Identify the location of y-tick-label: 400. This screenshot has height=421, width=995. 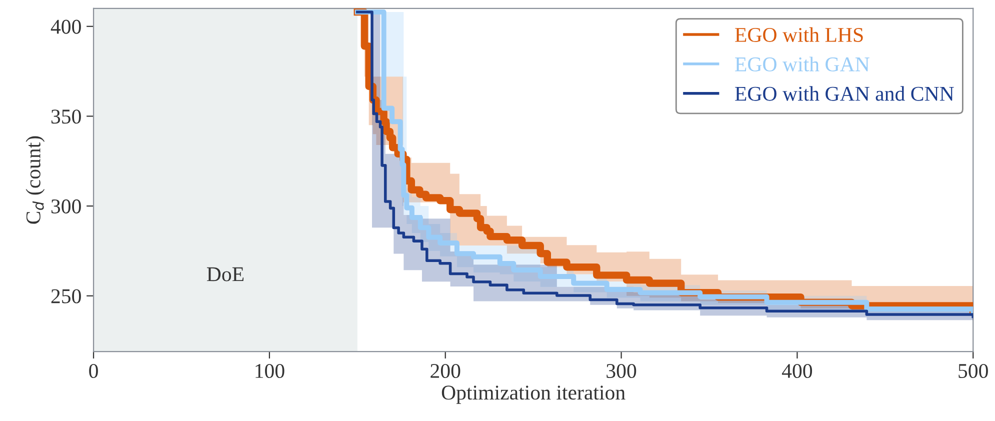
(65, 27).